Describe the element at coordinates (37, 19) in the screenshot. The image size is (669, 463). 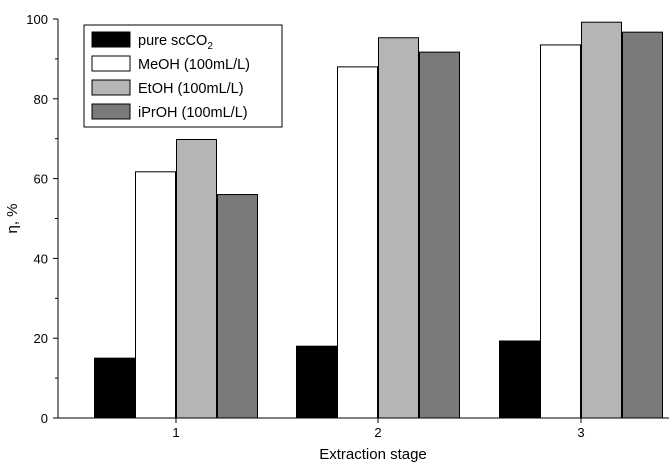
I see `y-tick-label: 100` at that location.